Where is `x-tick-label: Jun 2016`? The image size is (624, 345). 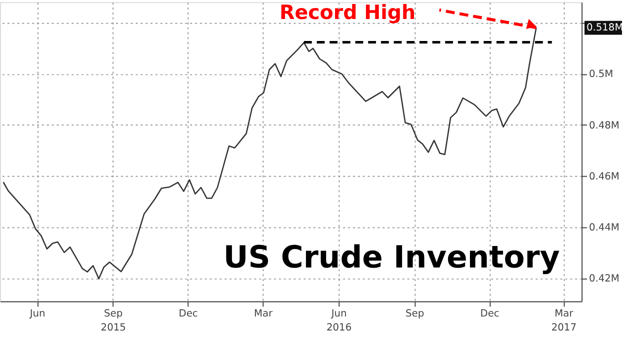 x-tick-label: Jun 2016 is located at coordinates (339, 321).